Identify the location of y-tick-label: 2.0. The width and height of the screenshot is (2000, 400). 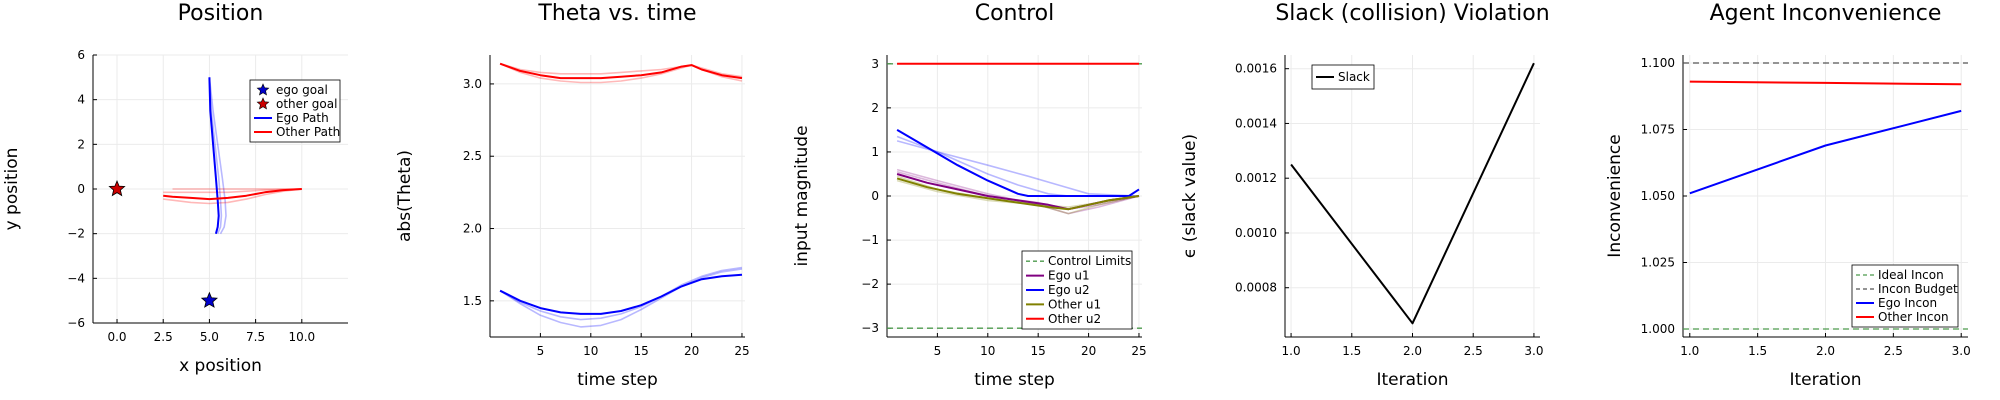
(472, 229).